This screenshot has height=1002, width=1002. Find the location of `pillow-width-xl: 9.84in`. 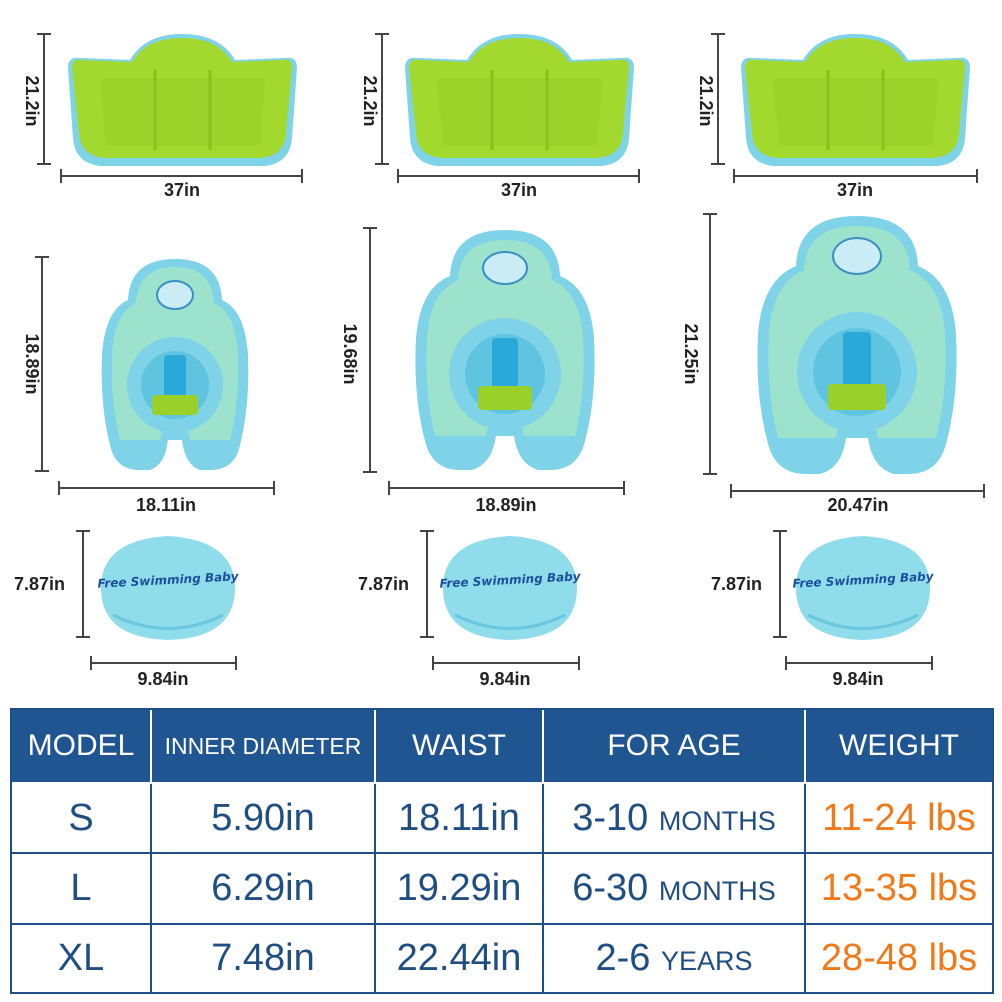

pillow-width-xl: 9.84in is located at coordinates (858, 679).